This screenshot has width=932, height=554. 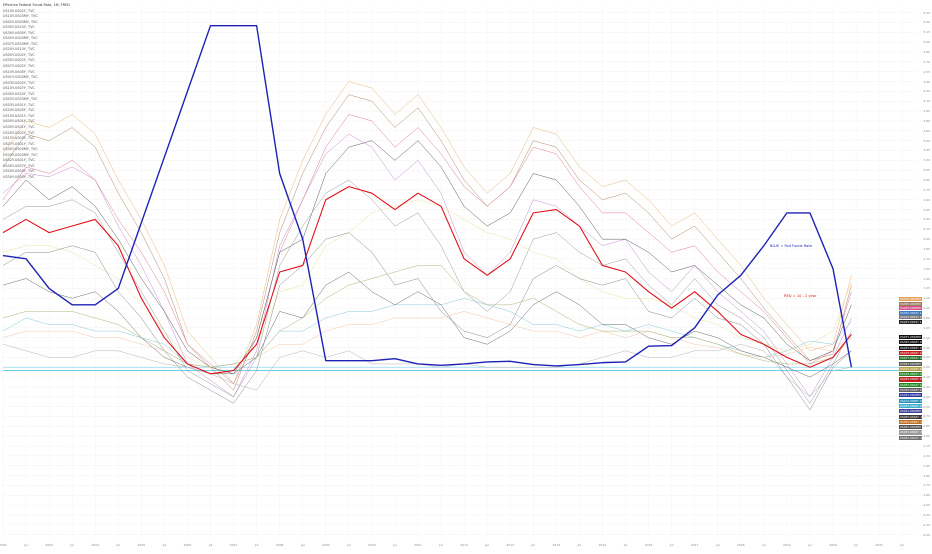 I want to click on y-tick-label: 4.40, so click(x=926, y=81).